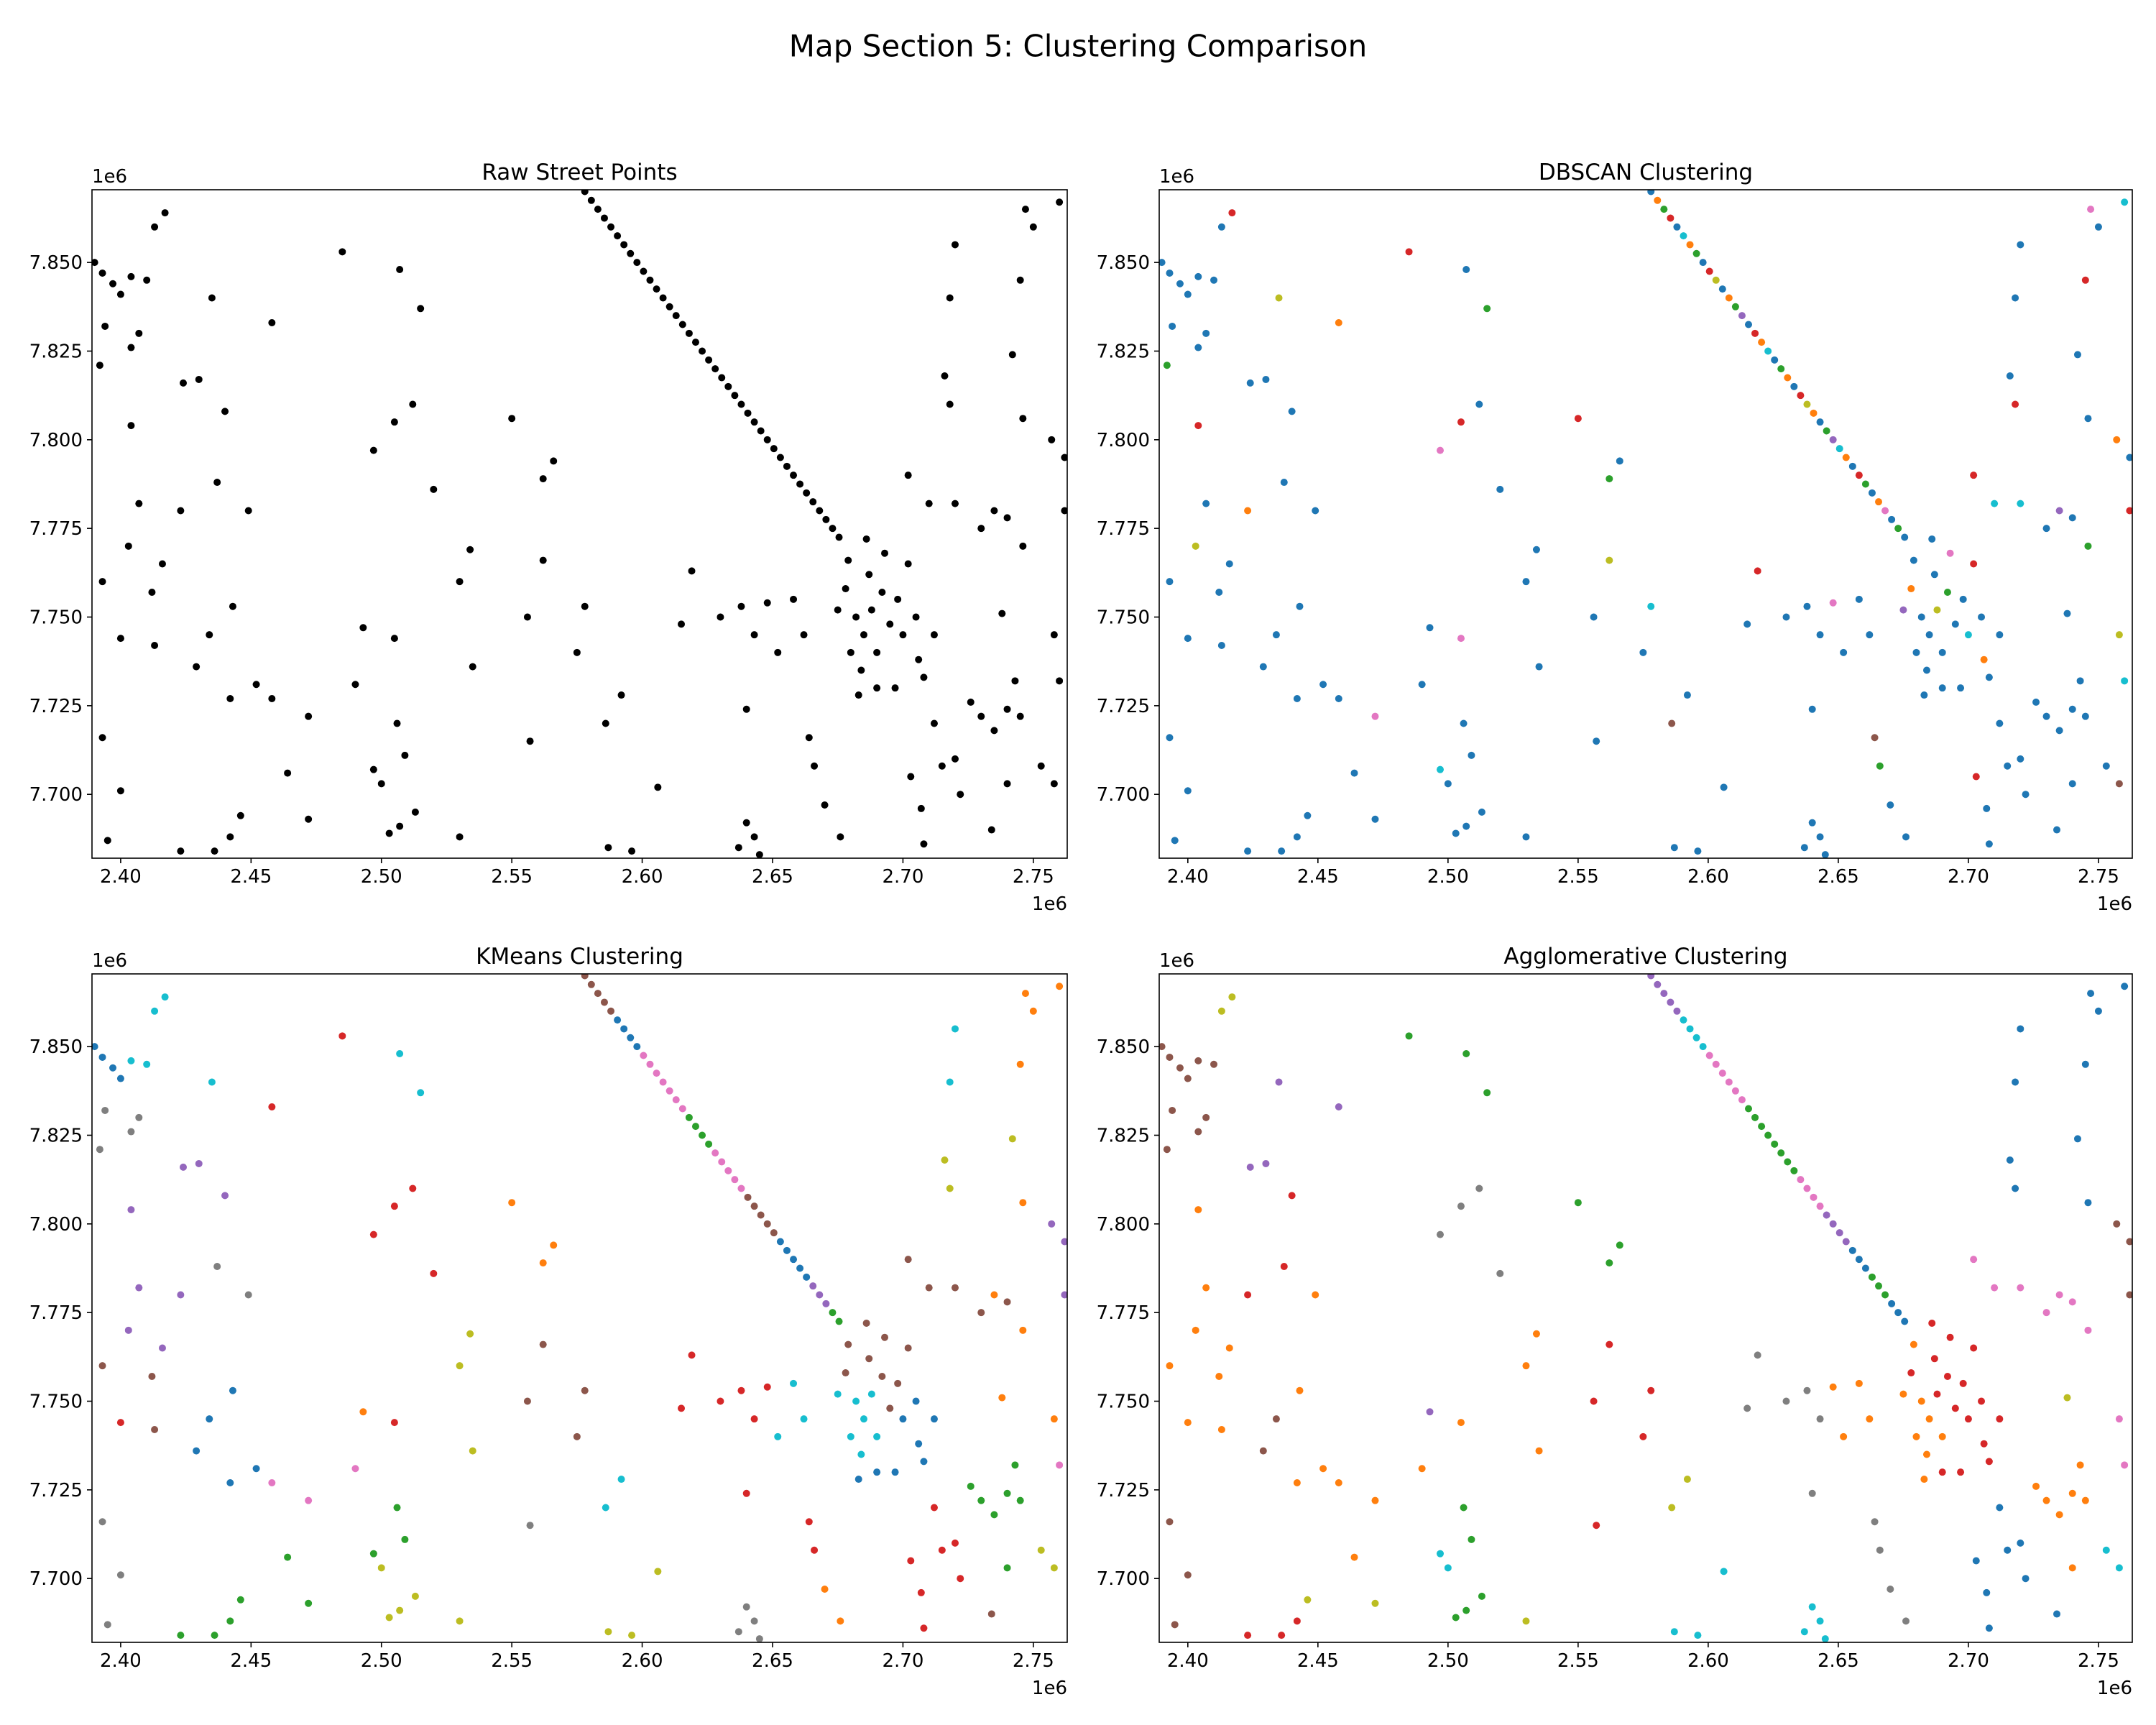 The width and height of the screenshot is (2156, 1725). What do you see at coordinates (1448, 1661) in the screenshot?
I see `x-tick-label: 2.50` at bounding box center [1448, 1661].